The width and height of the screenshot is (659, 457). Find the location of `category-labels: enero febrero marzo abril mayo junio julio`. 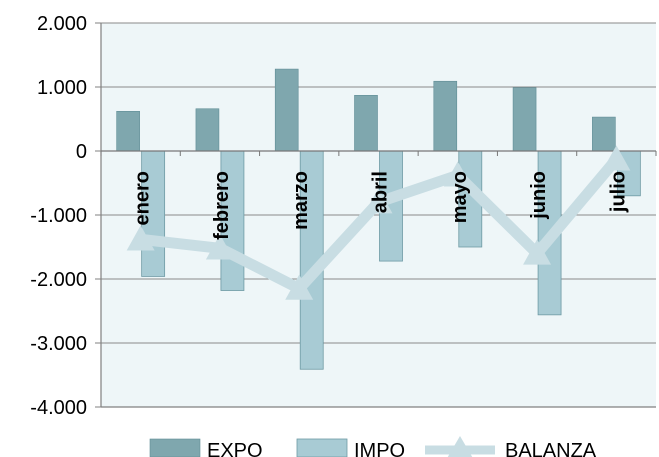

category-labels: enero febrero marzo abril mayo junio julio is located at coordinates (381, 205).